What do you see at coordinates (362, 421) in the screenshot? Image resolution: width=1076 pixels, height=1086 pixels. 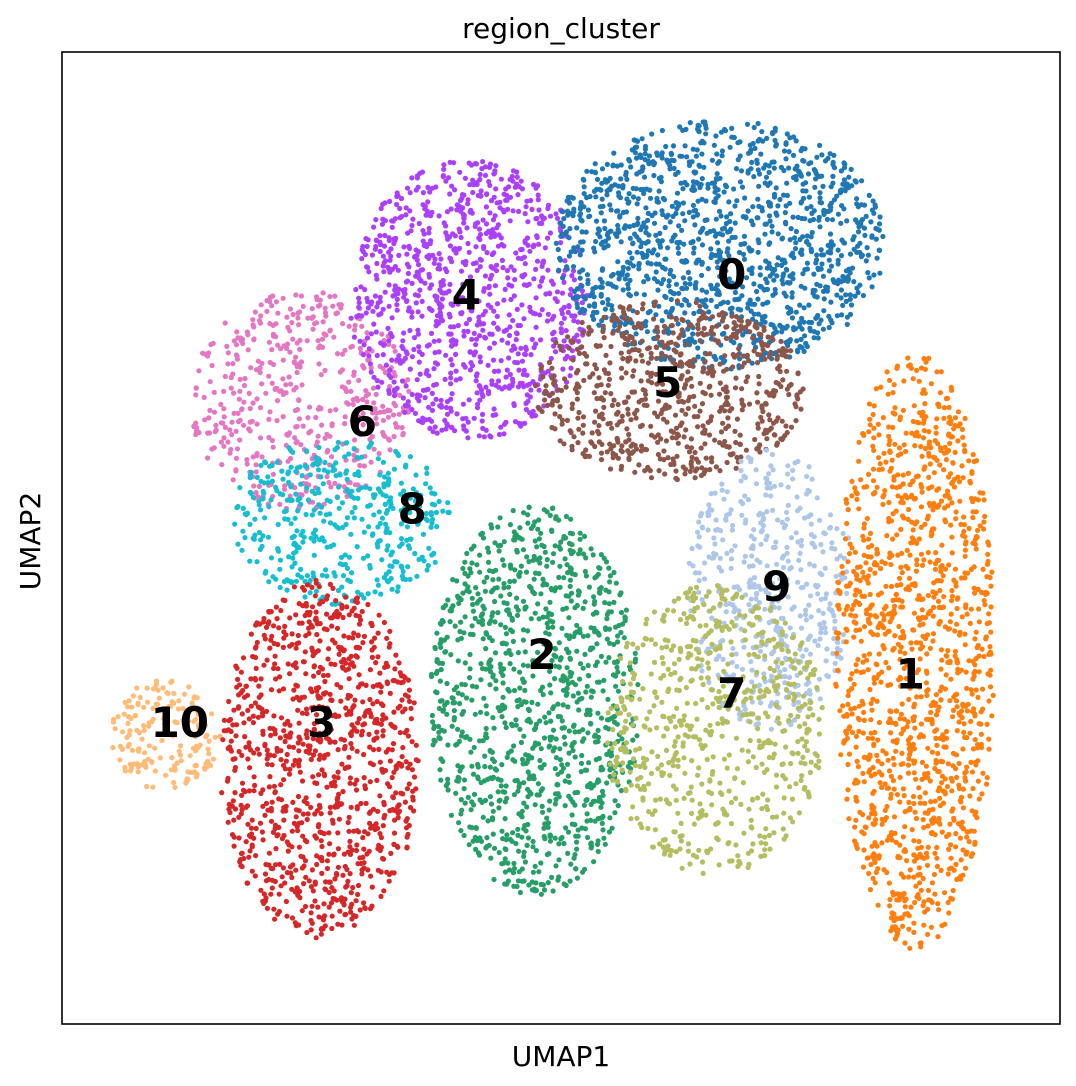 I see `cluster-label-6: 6` at bounding box center [362, 421].